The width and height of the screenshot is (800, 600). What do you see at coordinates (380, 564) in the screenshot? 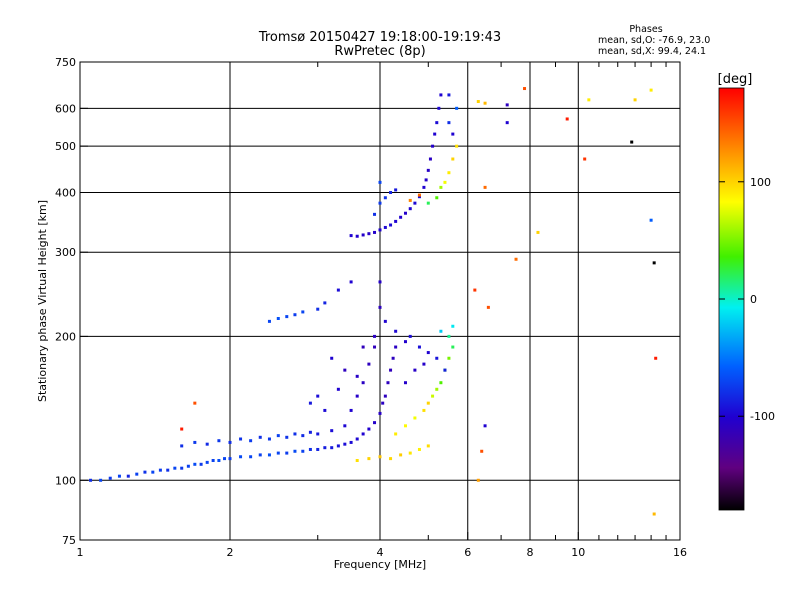
I see `x-axis-label: Frequency [MHz]` at bounding box center [380, 564].